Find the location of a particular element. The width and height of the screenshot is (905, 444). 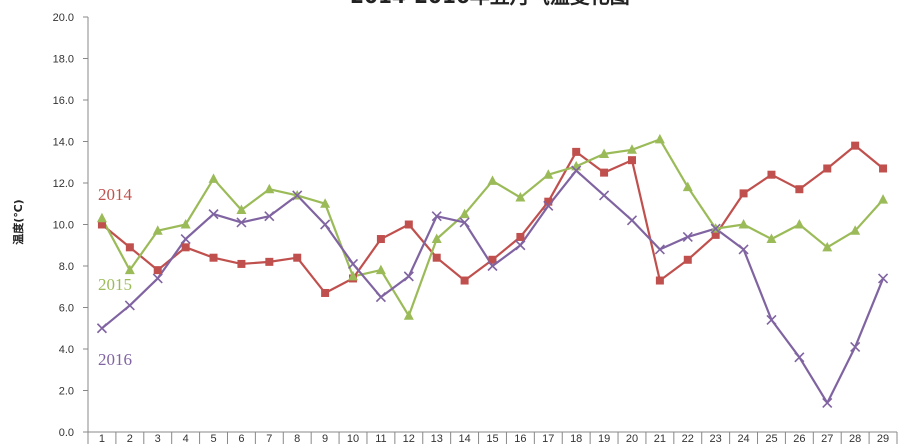

y-tick-label: 8.0 is located at coordinates (66, 267).